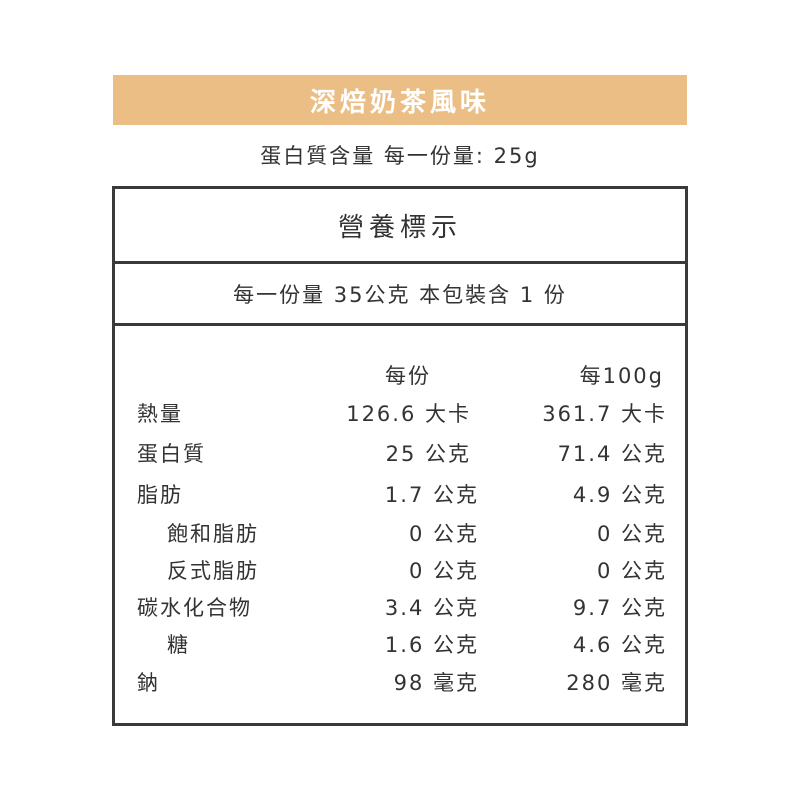 This screenshot has height=800, width=800. Describe the element at coordinates (431, 645) in the screenshot. I see `per-serving-value: 1.6 公克` at that location.